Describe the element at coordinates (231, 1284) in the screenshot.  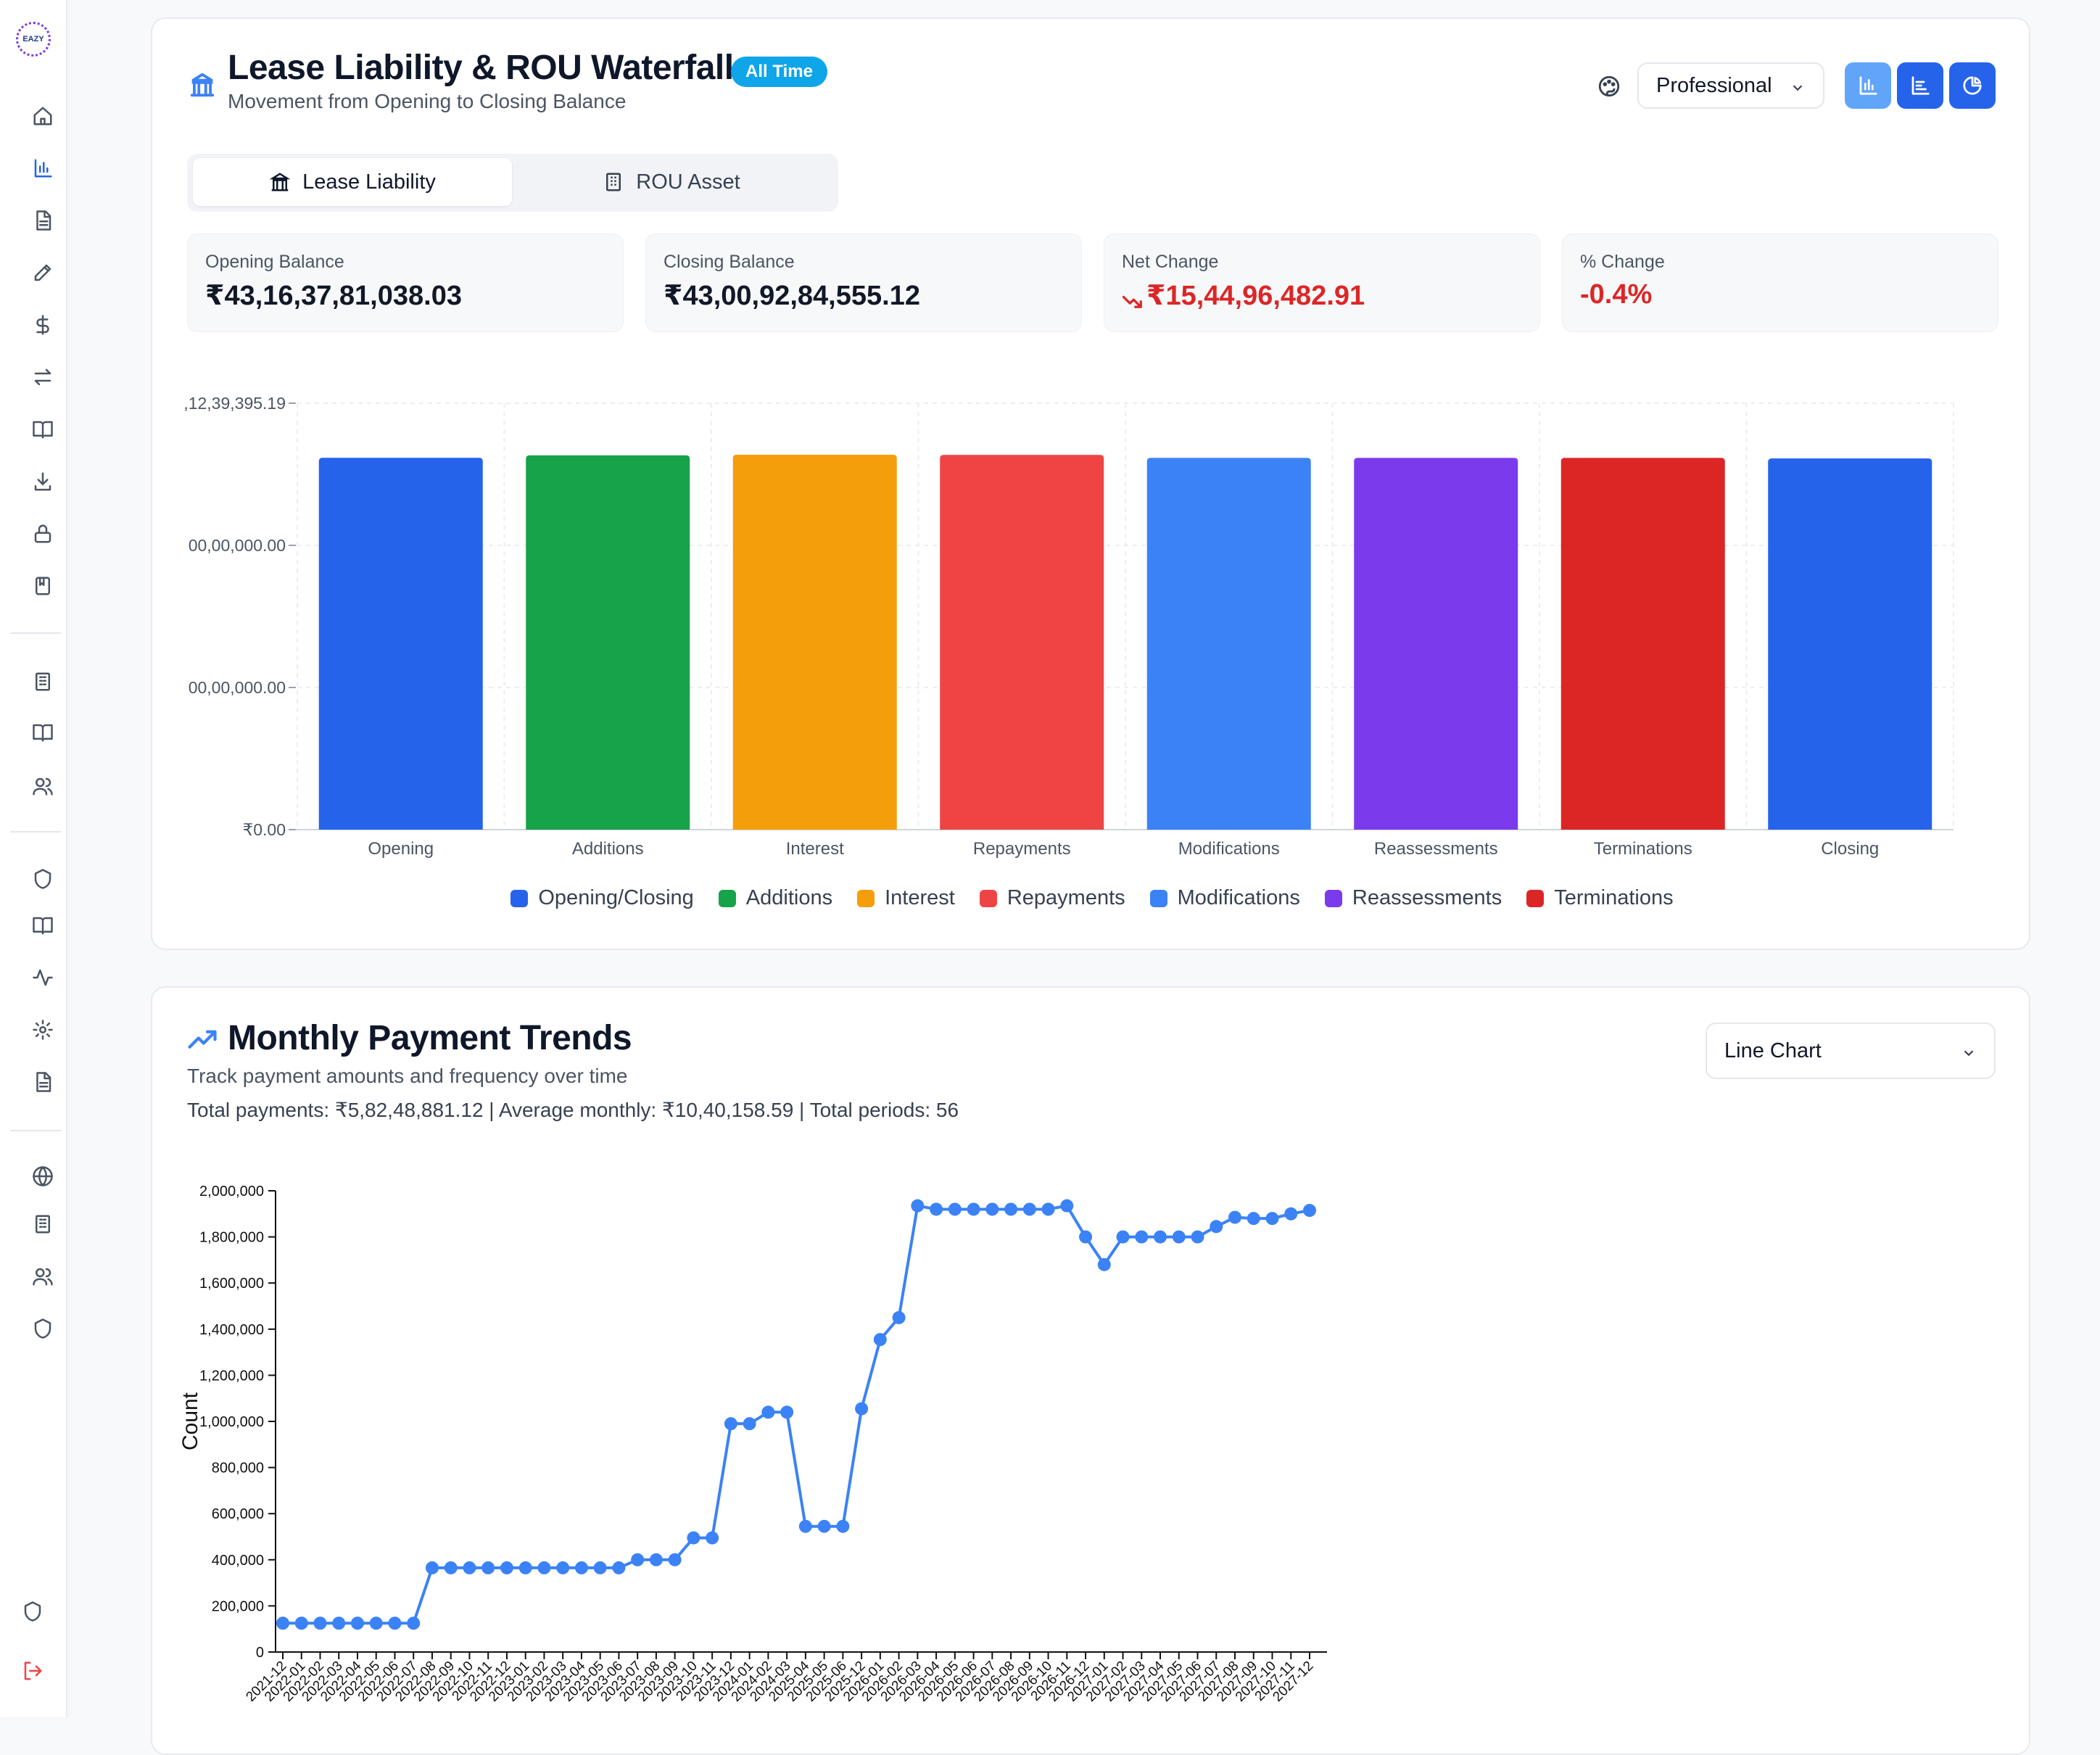
I see `y-tick-label: 1,600,000` at that location.